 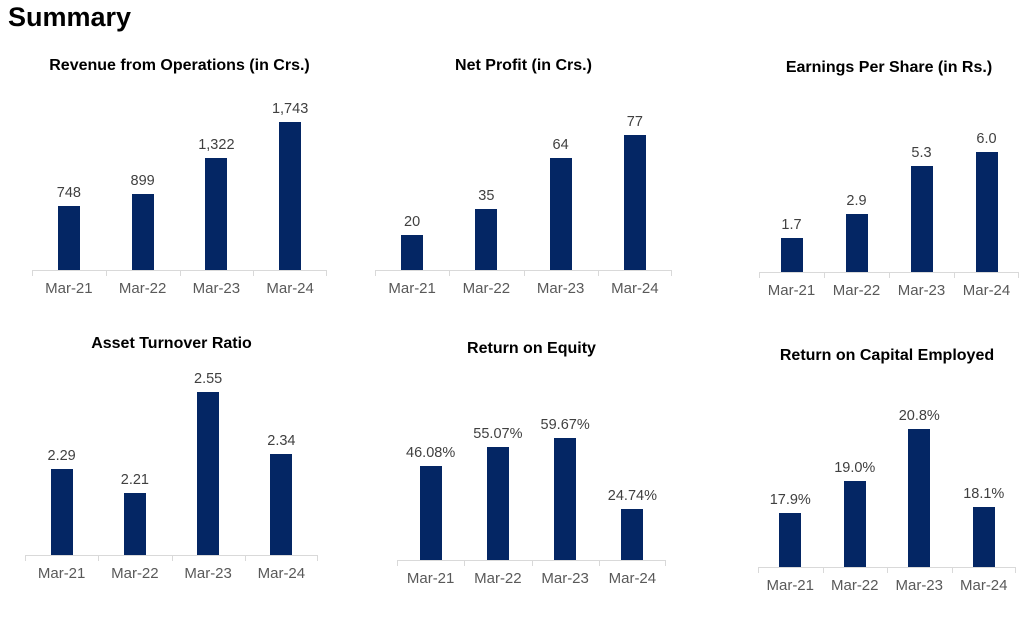 I want to click on bar-column: 1.7, so click(x=791, y=244).